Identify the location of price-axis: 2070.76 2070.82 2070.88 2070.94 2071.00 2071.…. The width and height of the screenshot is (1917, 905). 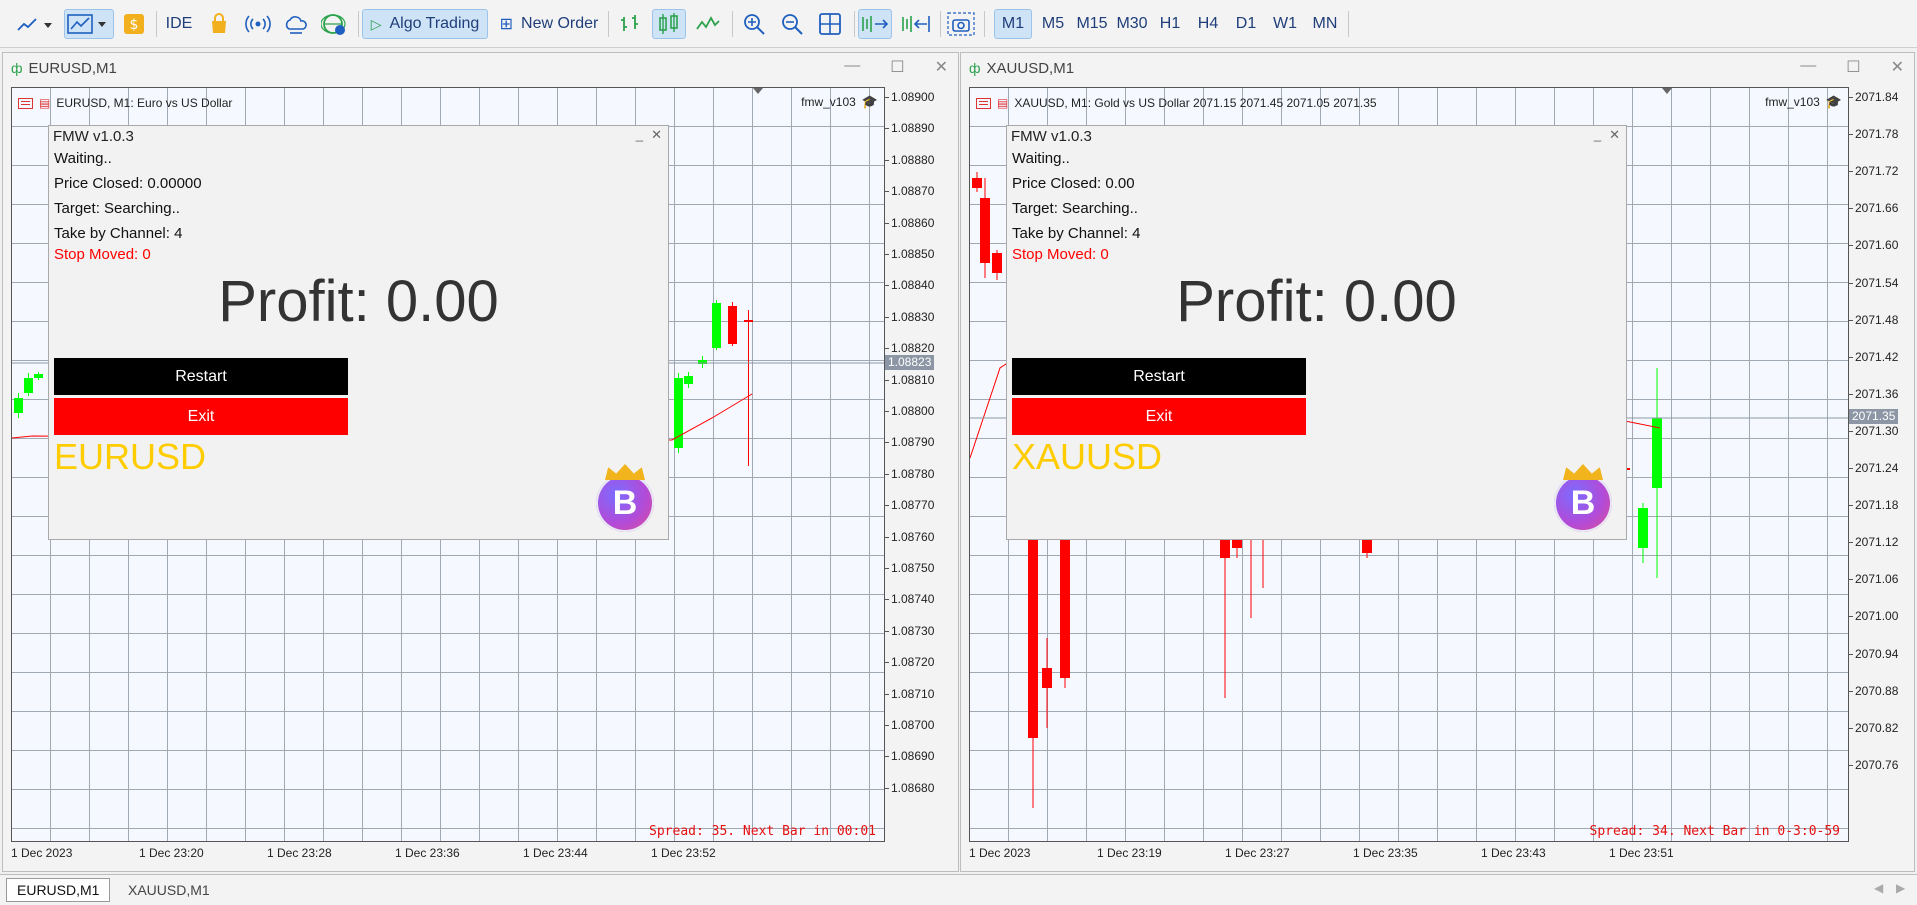
(1878, 464).